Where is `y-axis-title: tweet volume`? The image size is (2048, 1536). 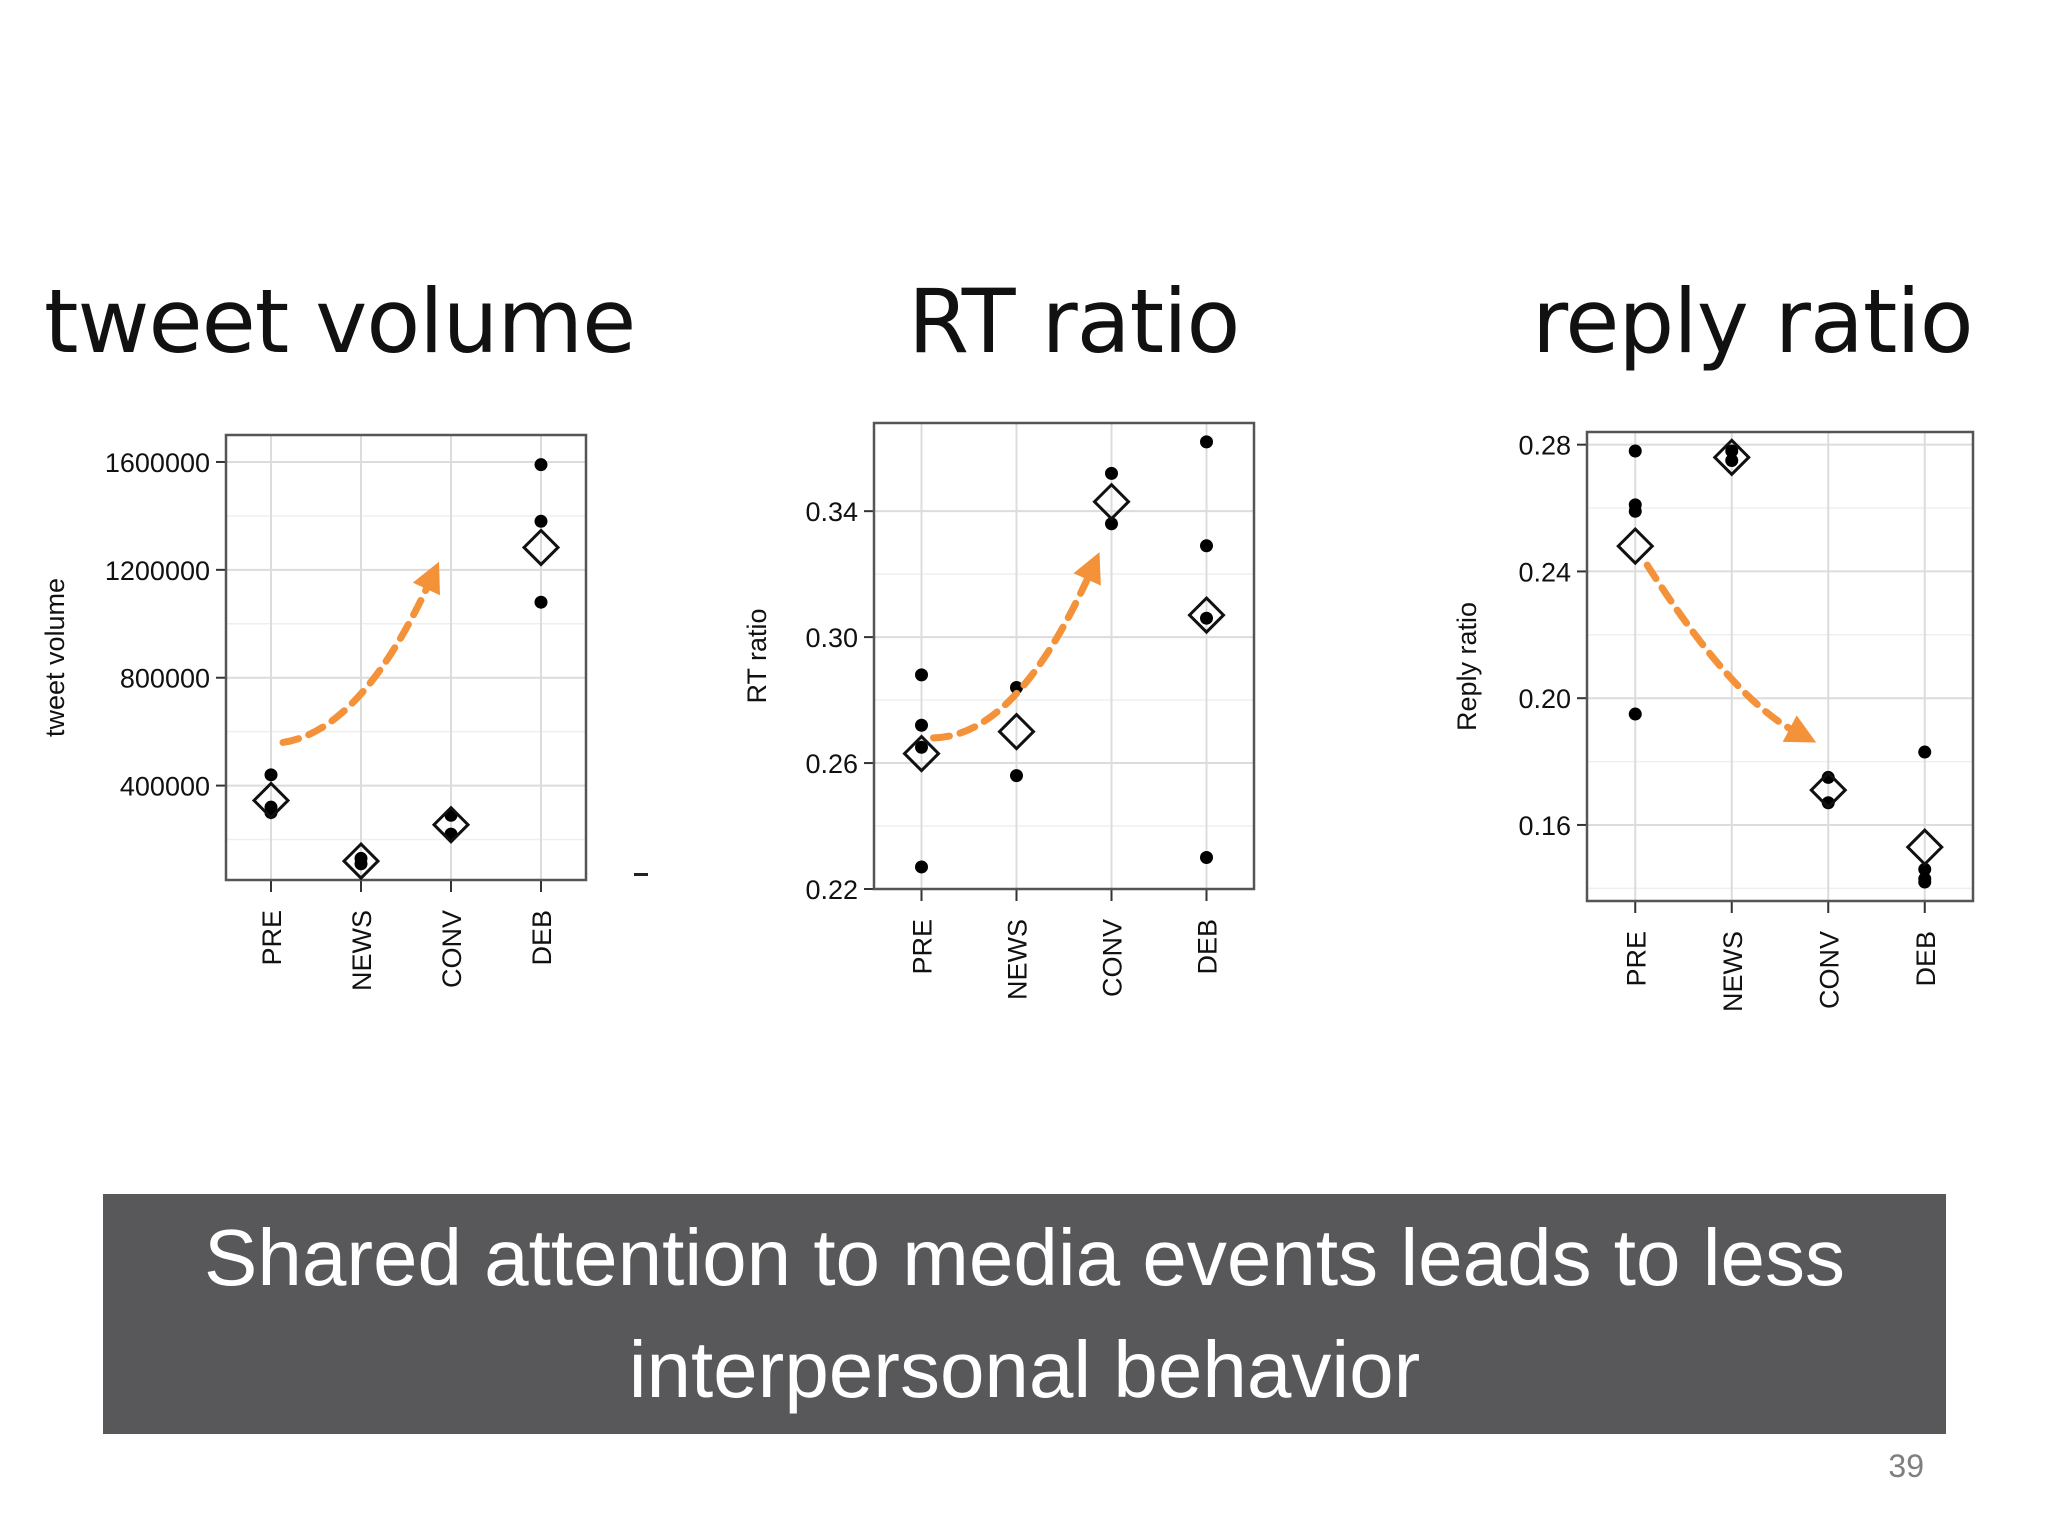
y-axis-title: tweet volume is located at coordinates (55, 657).